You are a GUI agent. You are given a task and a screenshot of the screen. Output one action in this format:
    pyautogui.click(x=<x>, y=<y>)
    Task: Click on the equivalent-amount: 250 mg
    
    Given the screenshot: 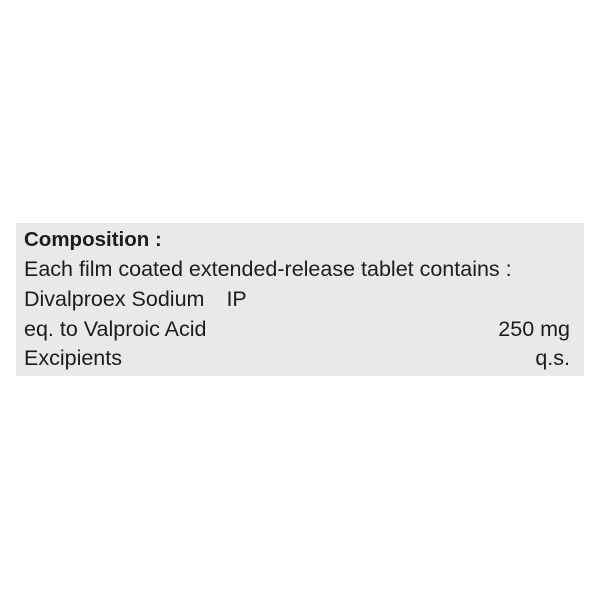 What is the action you would take?
    pyautogui.click(x=534, y=329)
    